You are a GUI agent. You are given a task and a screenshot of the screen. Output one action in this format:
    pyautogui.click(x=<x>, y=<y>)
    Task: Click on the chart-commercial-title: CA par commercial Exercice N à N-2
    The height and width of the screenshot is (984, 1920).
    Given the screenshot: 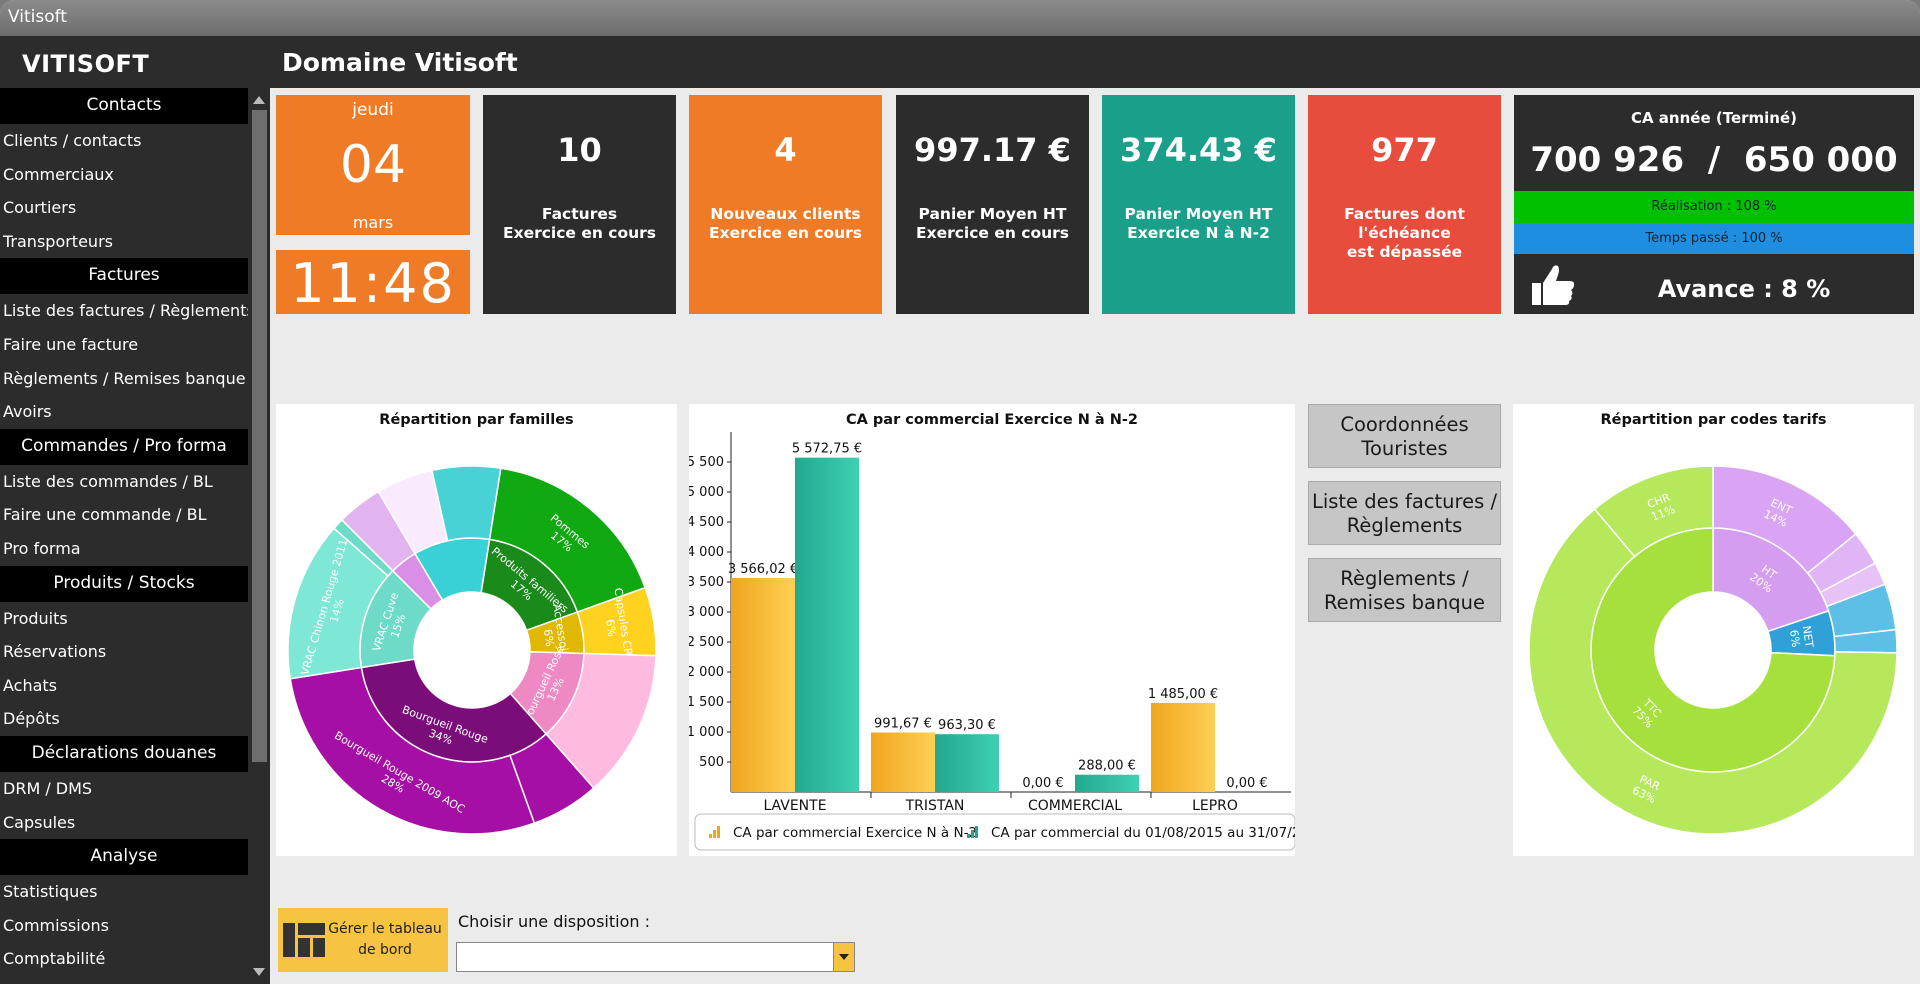 What is the action you would take?
    pyautogui.click(x=992, y=420)
    